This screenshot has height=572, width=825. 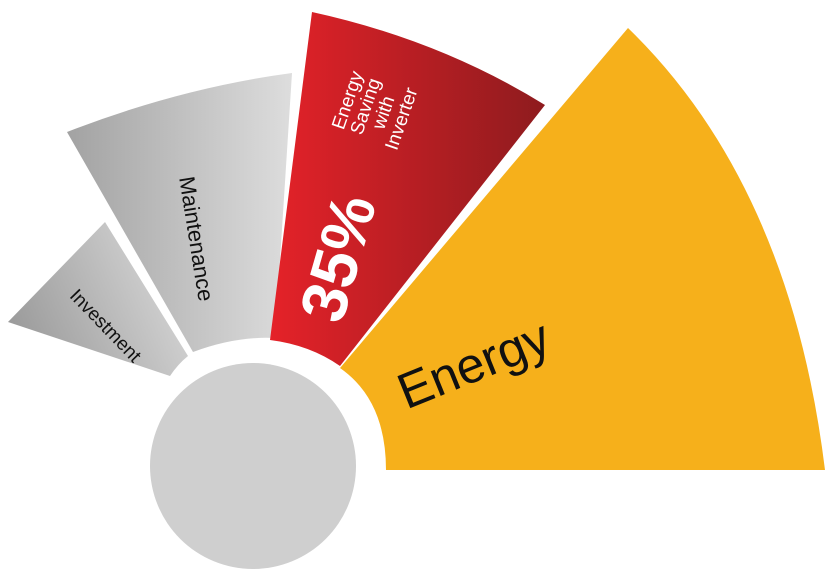 What do you see at coordinates (253, 466) in the screenshot?
I see `hub-circle` at bounding box center [253, 466].